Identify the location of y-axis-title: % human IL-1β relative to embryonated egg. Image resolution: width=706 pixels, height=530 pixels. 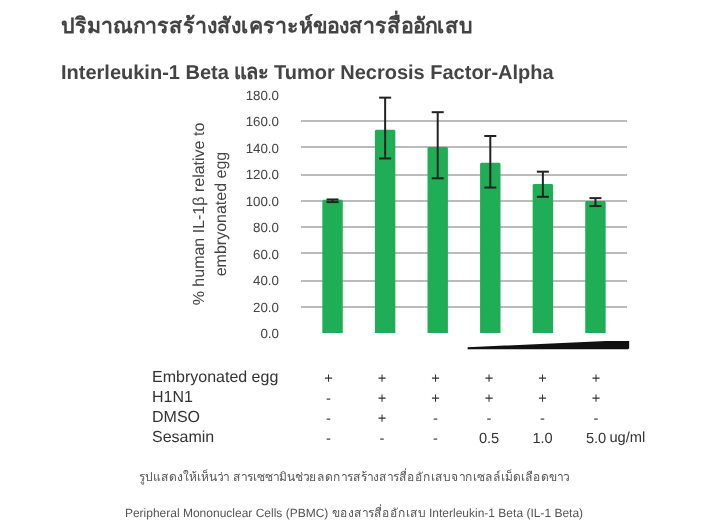
(210, 213).